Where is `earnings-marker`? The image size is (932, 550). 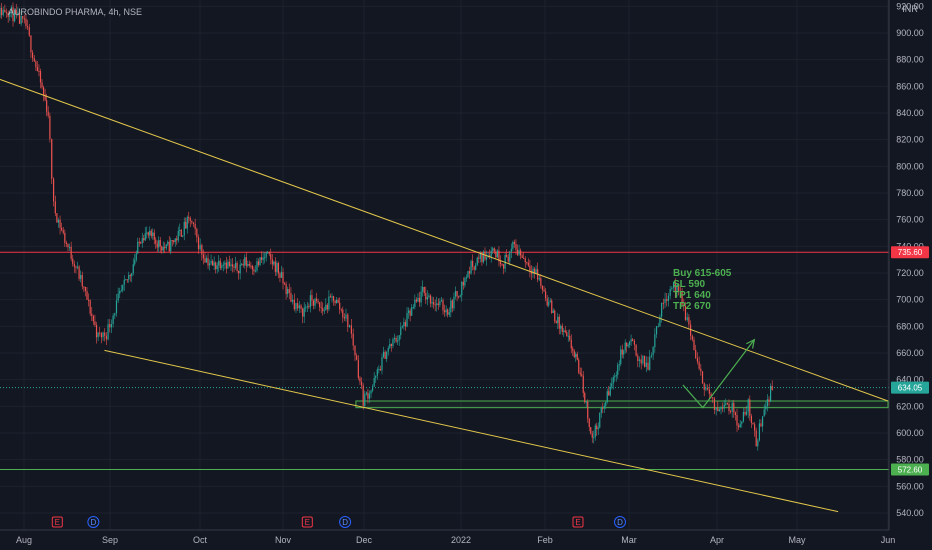 earnings-marker is located at coordinates (307, 522).